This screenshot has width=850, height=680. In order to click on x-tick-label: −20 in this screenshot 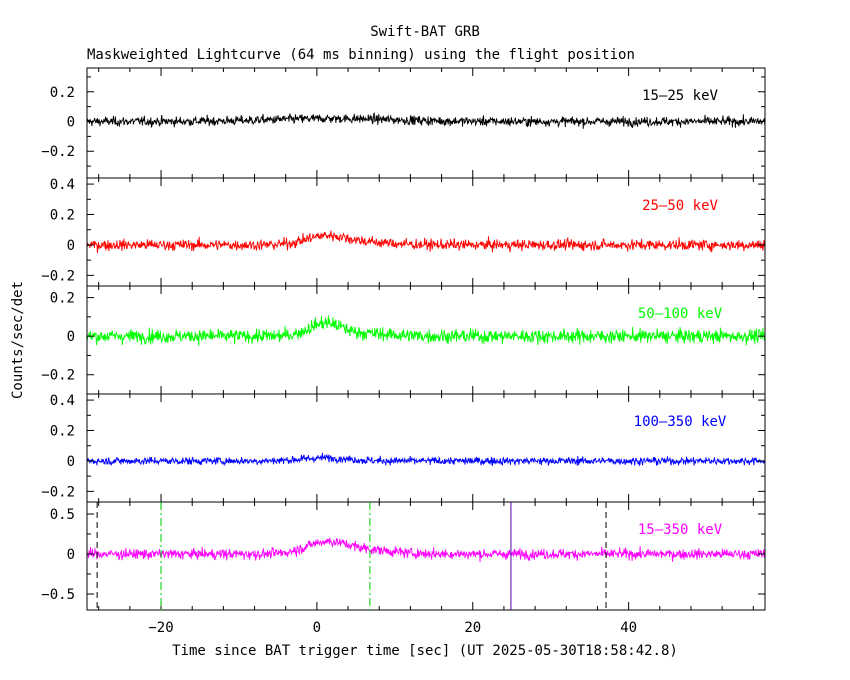, I will do `click(160, 628)`.